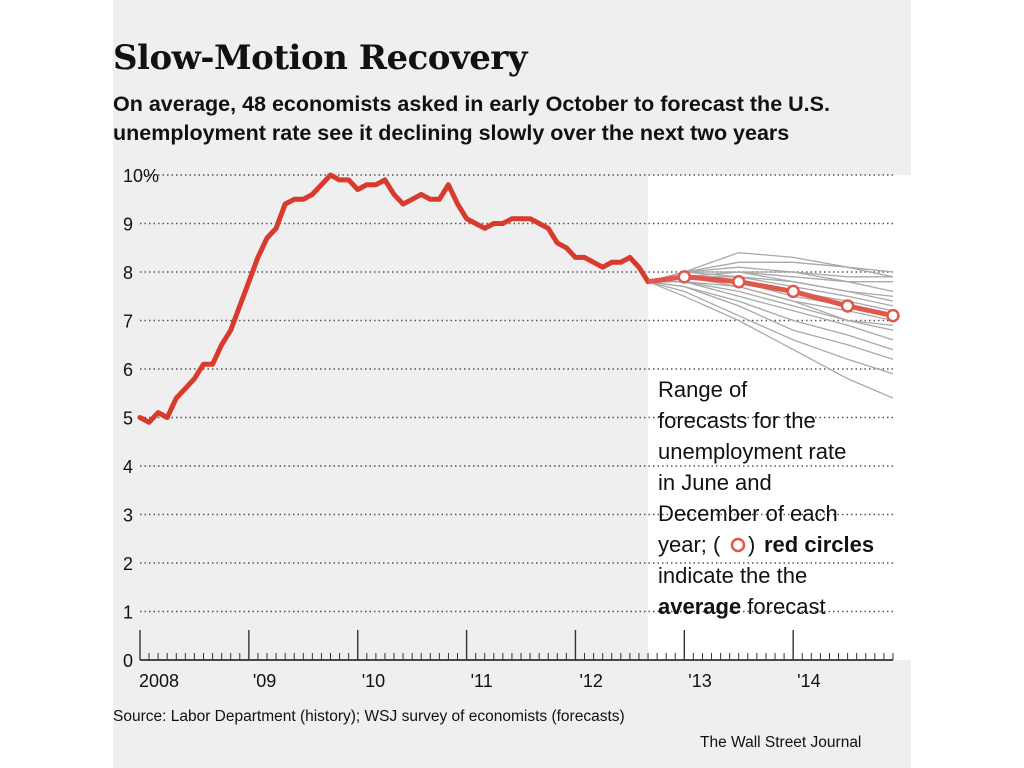 The width and height of the screenshot is (1024, 768). Describe the element at coordinates (737, 420) in the screenshot. I see `annotation-line: forecasts for the` at that location.